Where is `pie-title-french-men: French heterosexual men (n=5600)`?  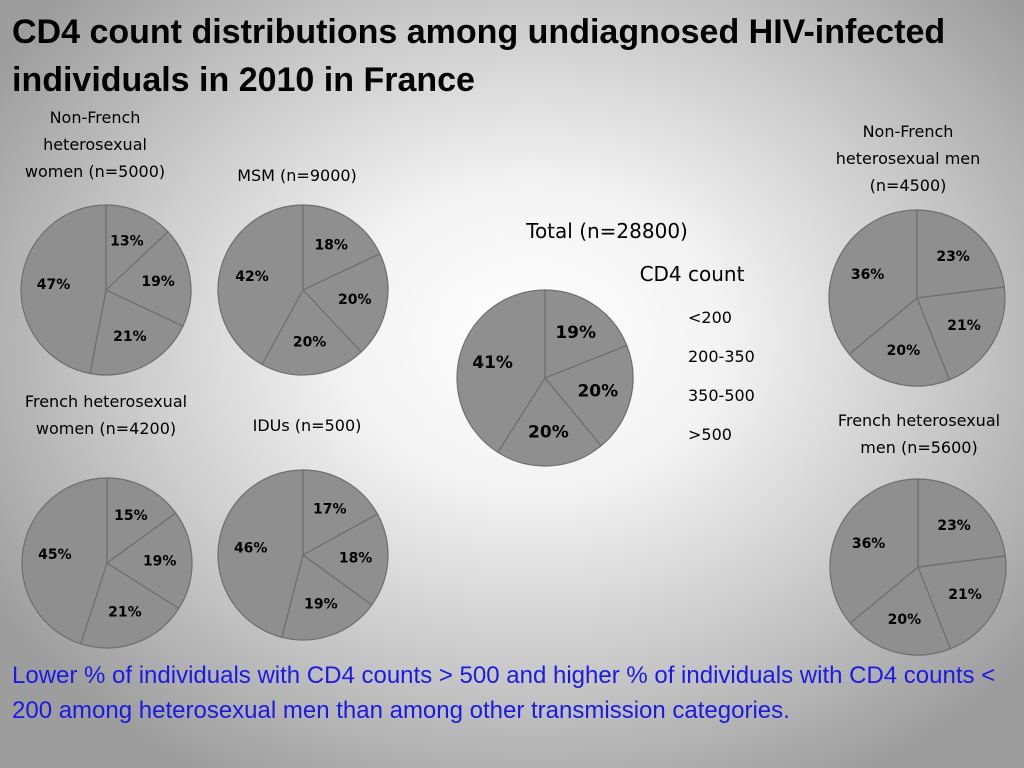 pie-title-french-men: French heterosexual men (n=5600) is located at coordinates (919, 434).